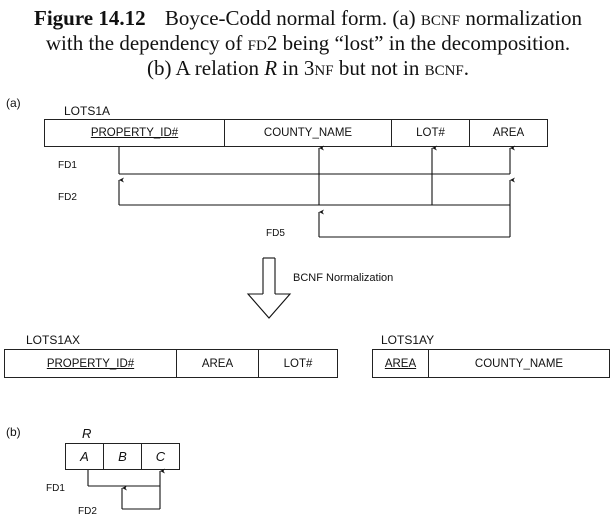 This screenshot has width=616, height=530. I want to click on fd1-arrows, so click(316, 160).